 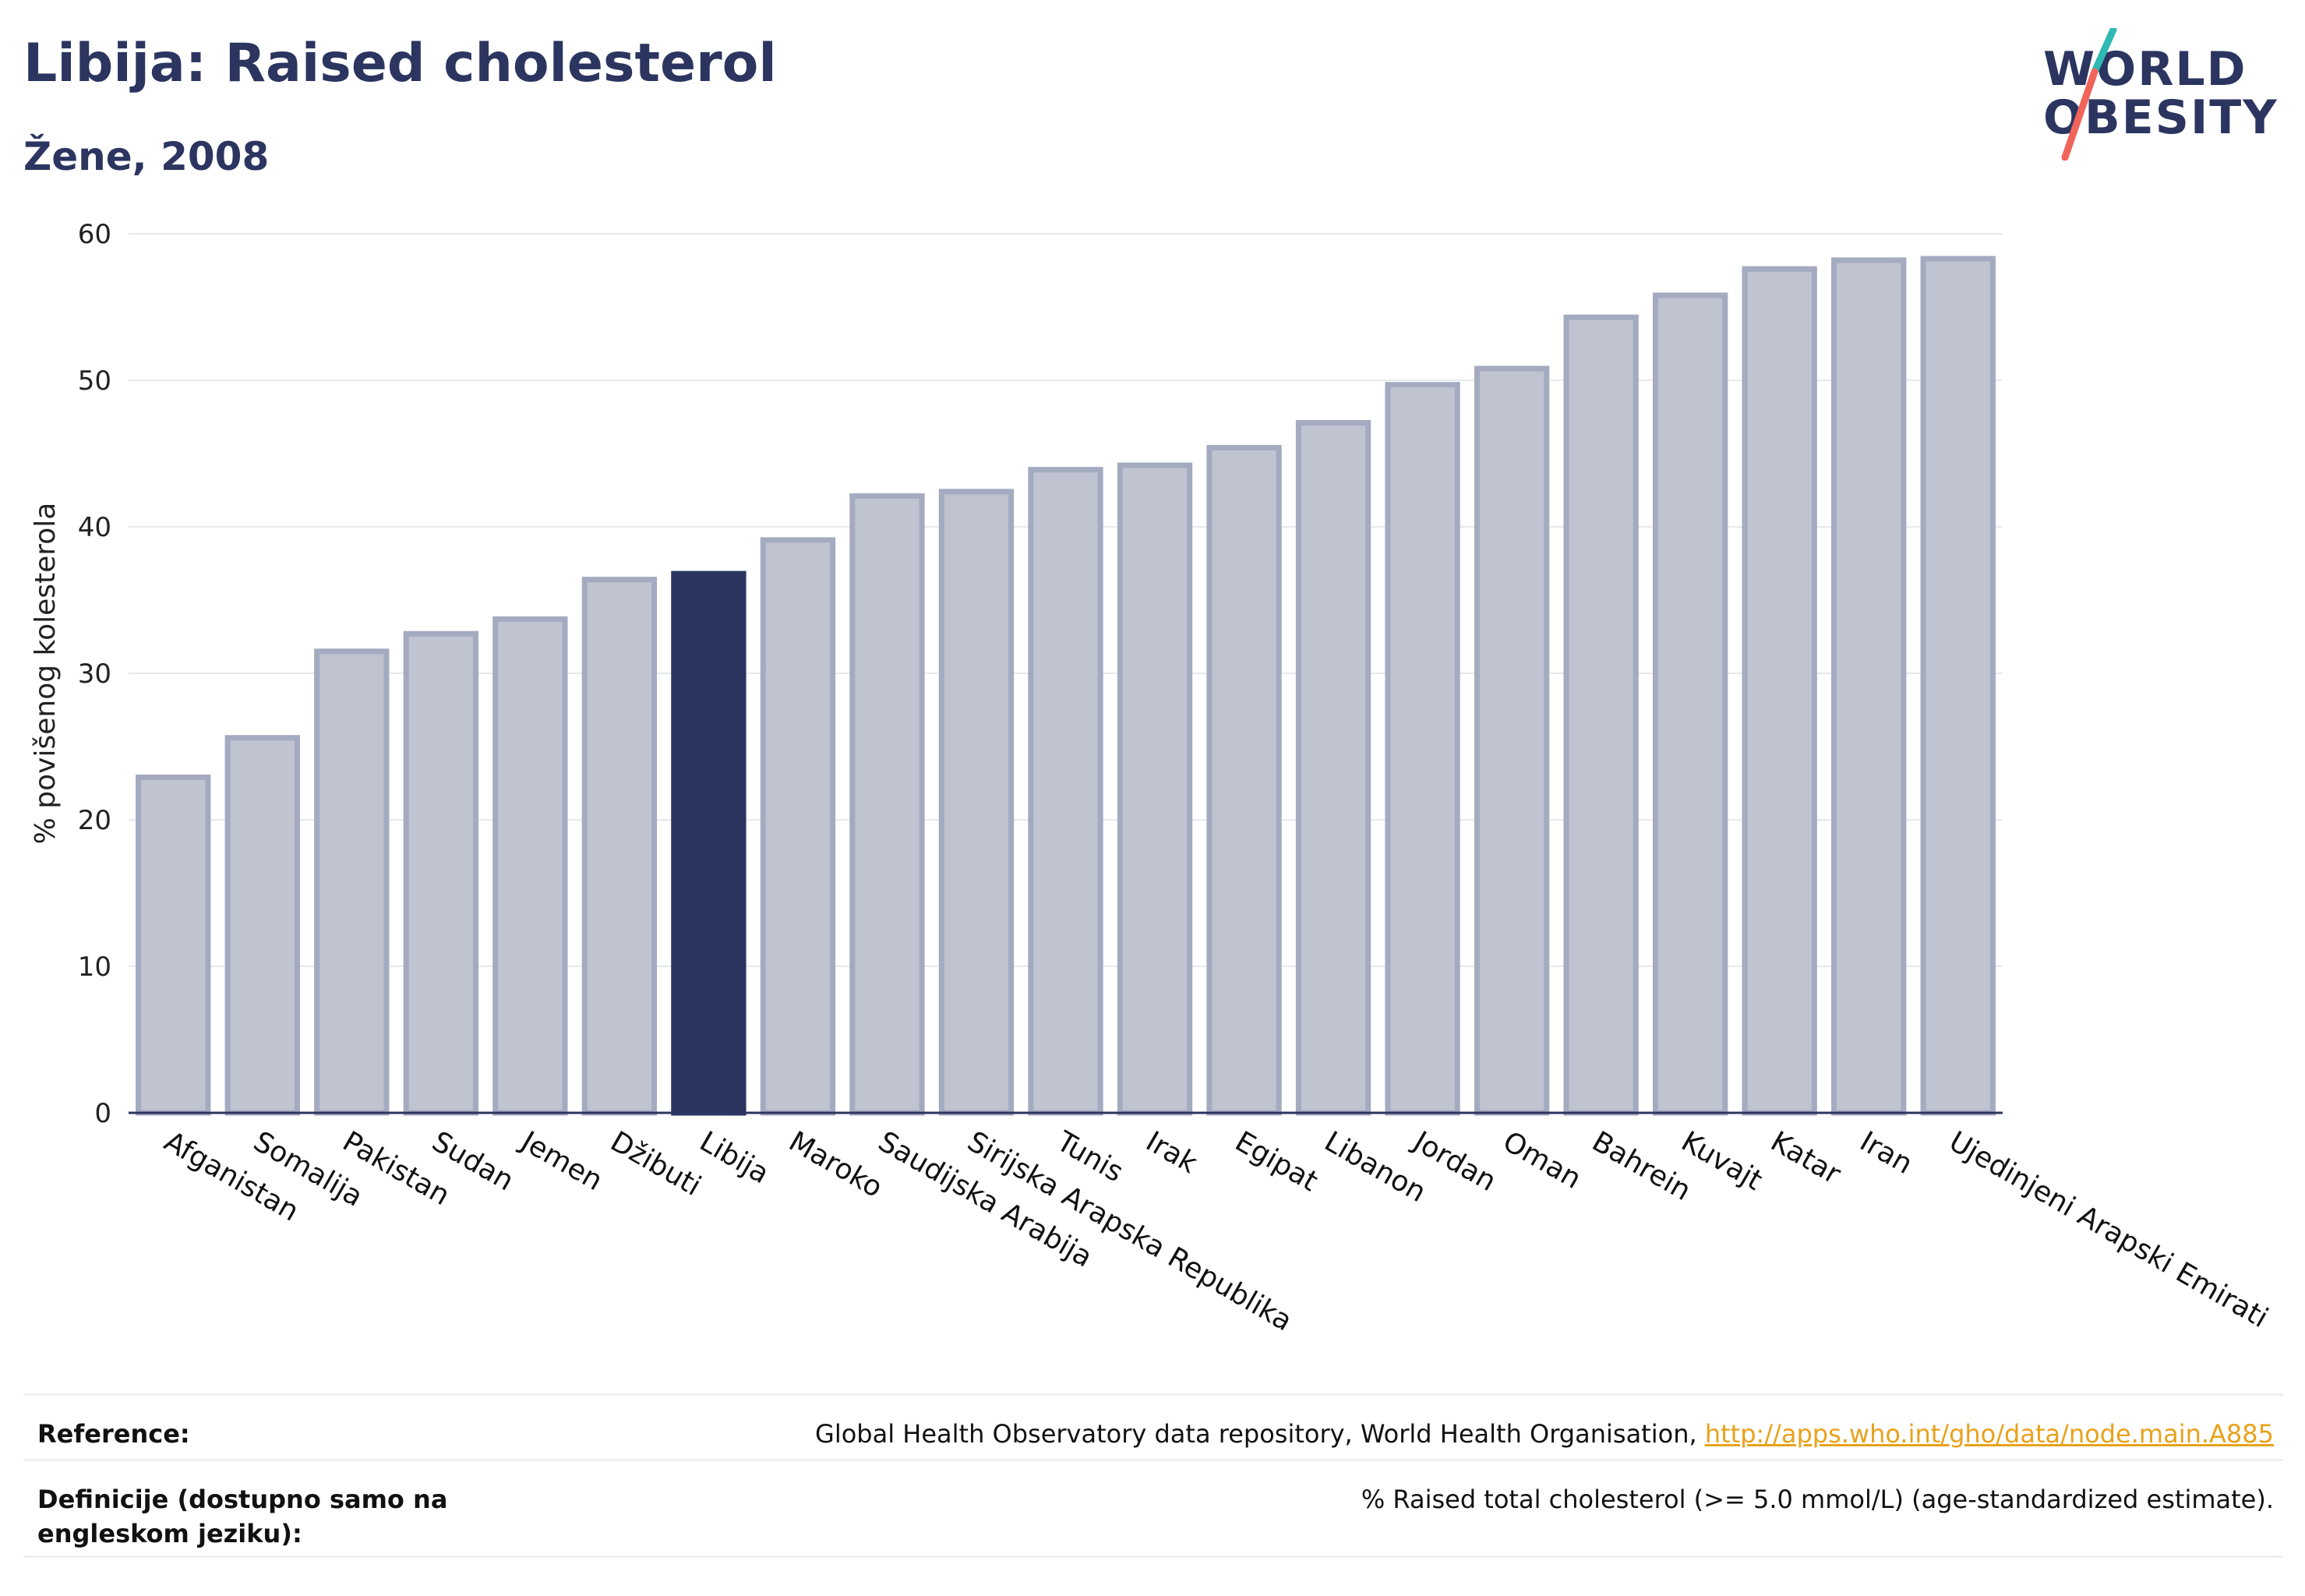 What do you see at coordinates (1542, 1160) in the screenshot?
I see `x-tick-label: Oman` at bounding box center [1542, 1160].